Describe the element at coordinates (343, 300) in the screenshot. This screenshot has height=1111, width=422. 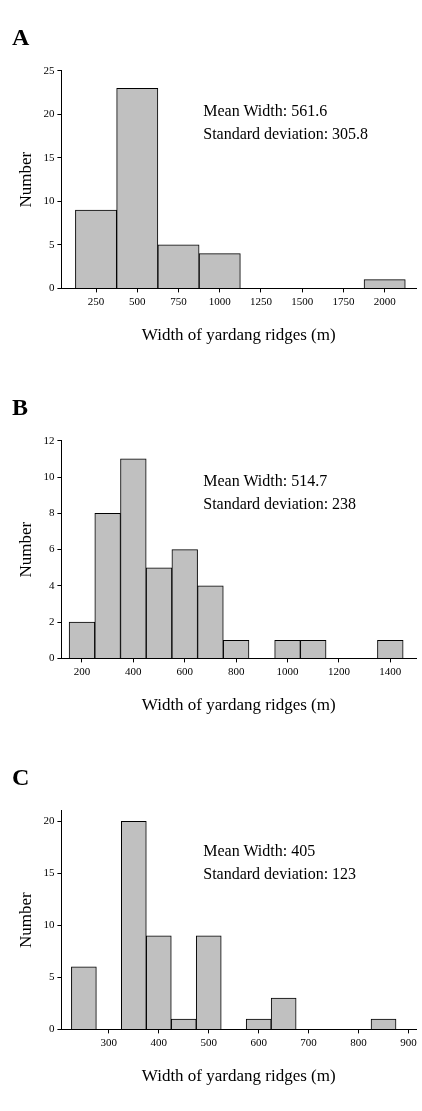
I see `x-tick-label: 1750` at that location.